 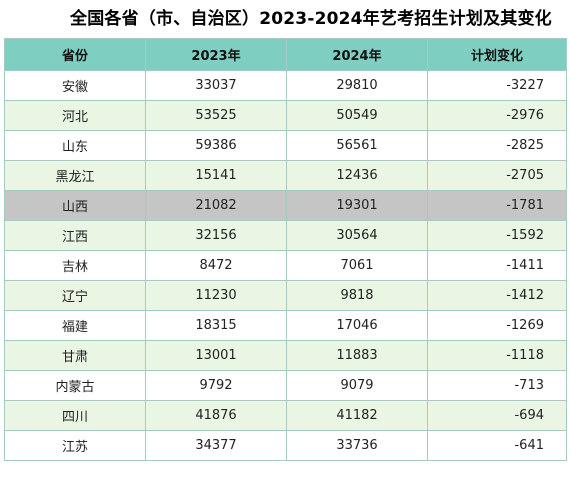 I want to click on header-row: 省份 2023年 2024年 计划变化, so click(x=285, y=54).